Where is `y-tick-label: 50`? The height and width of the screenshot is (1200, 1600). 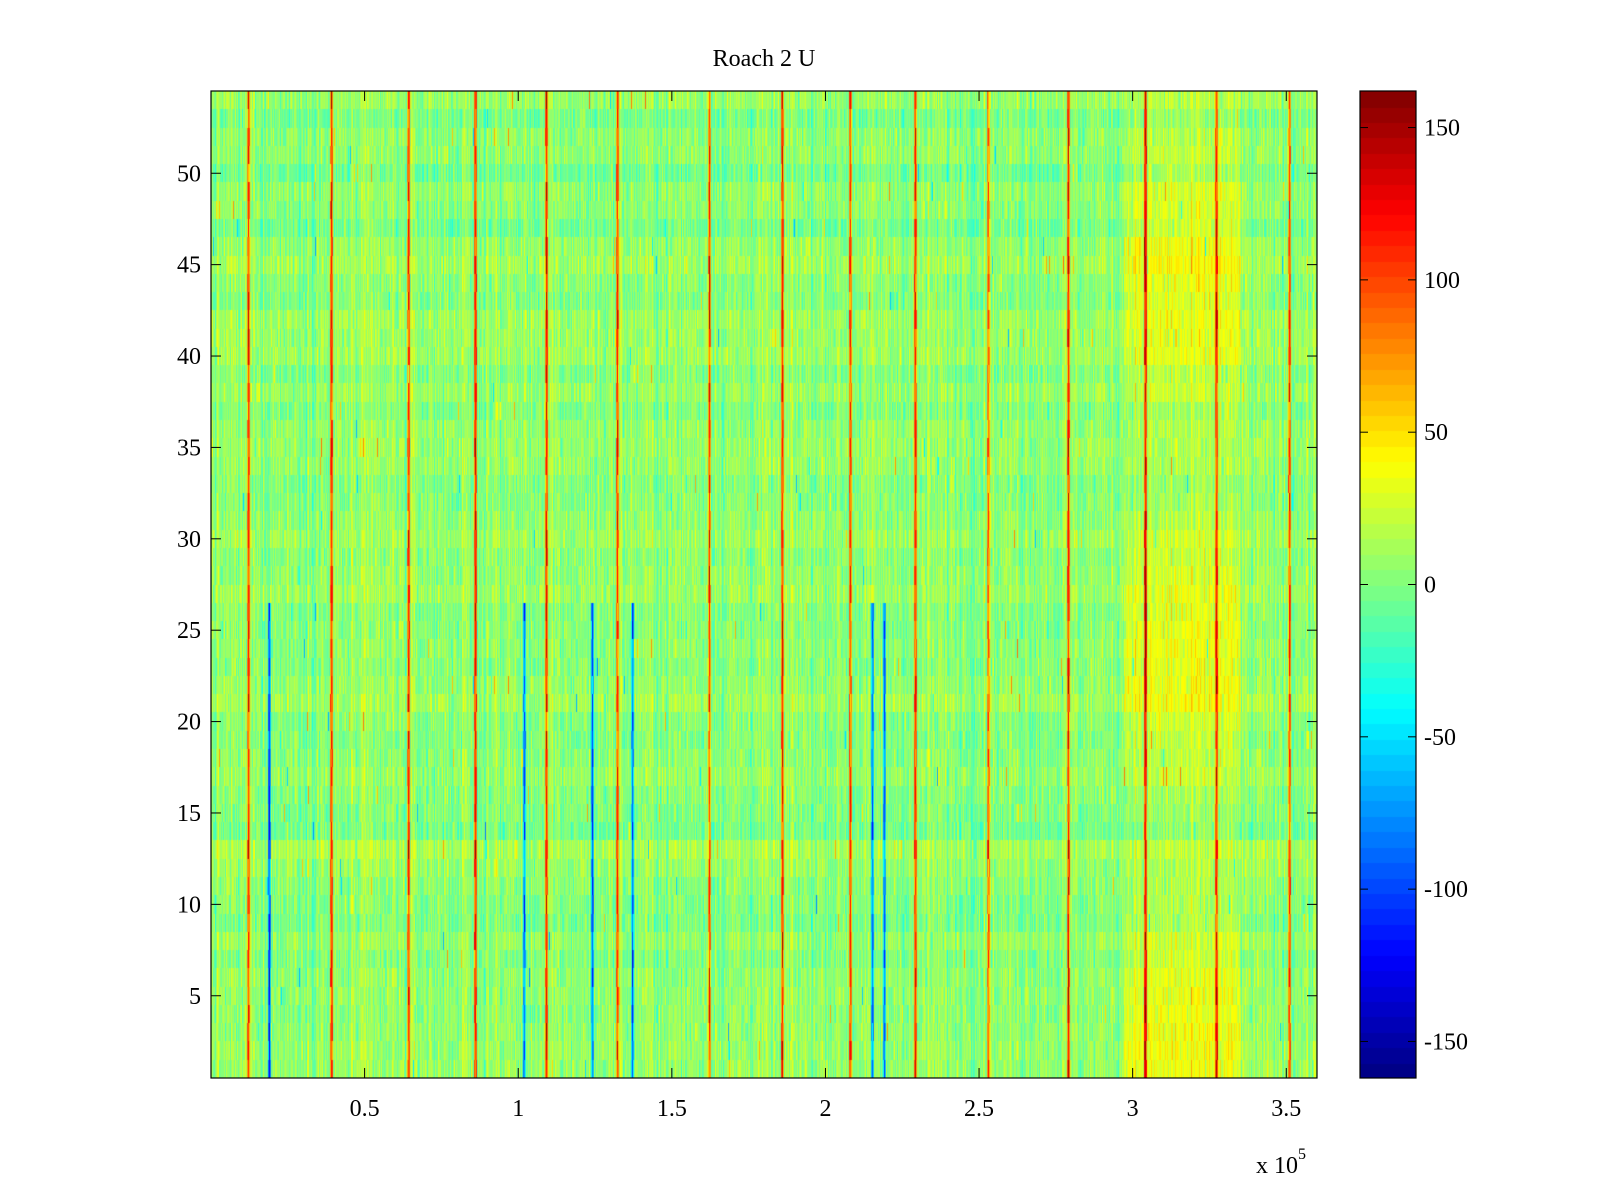 y-tick-label: 50 is located at coordinates (189, 174).